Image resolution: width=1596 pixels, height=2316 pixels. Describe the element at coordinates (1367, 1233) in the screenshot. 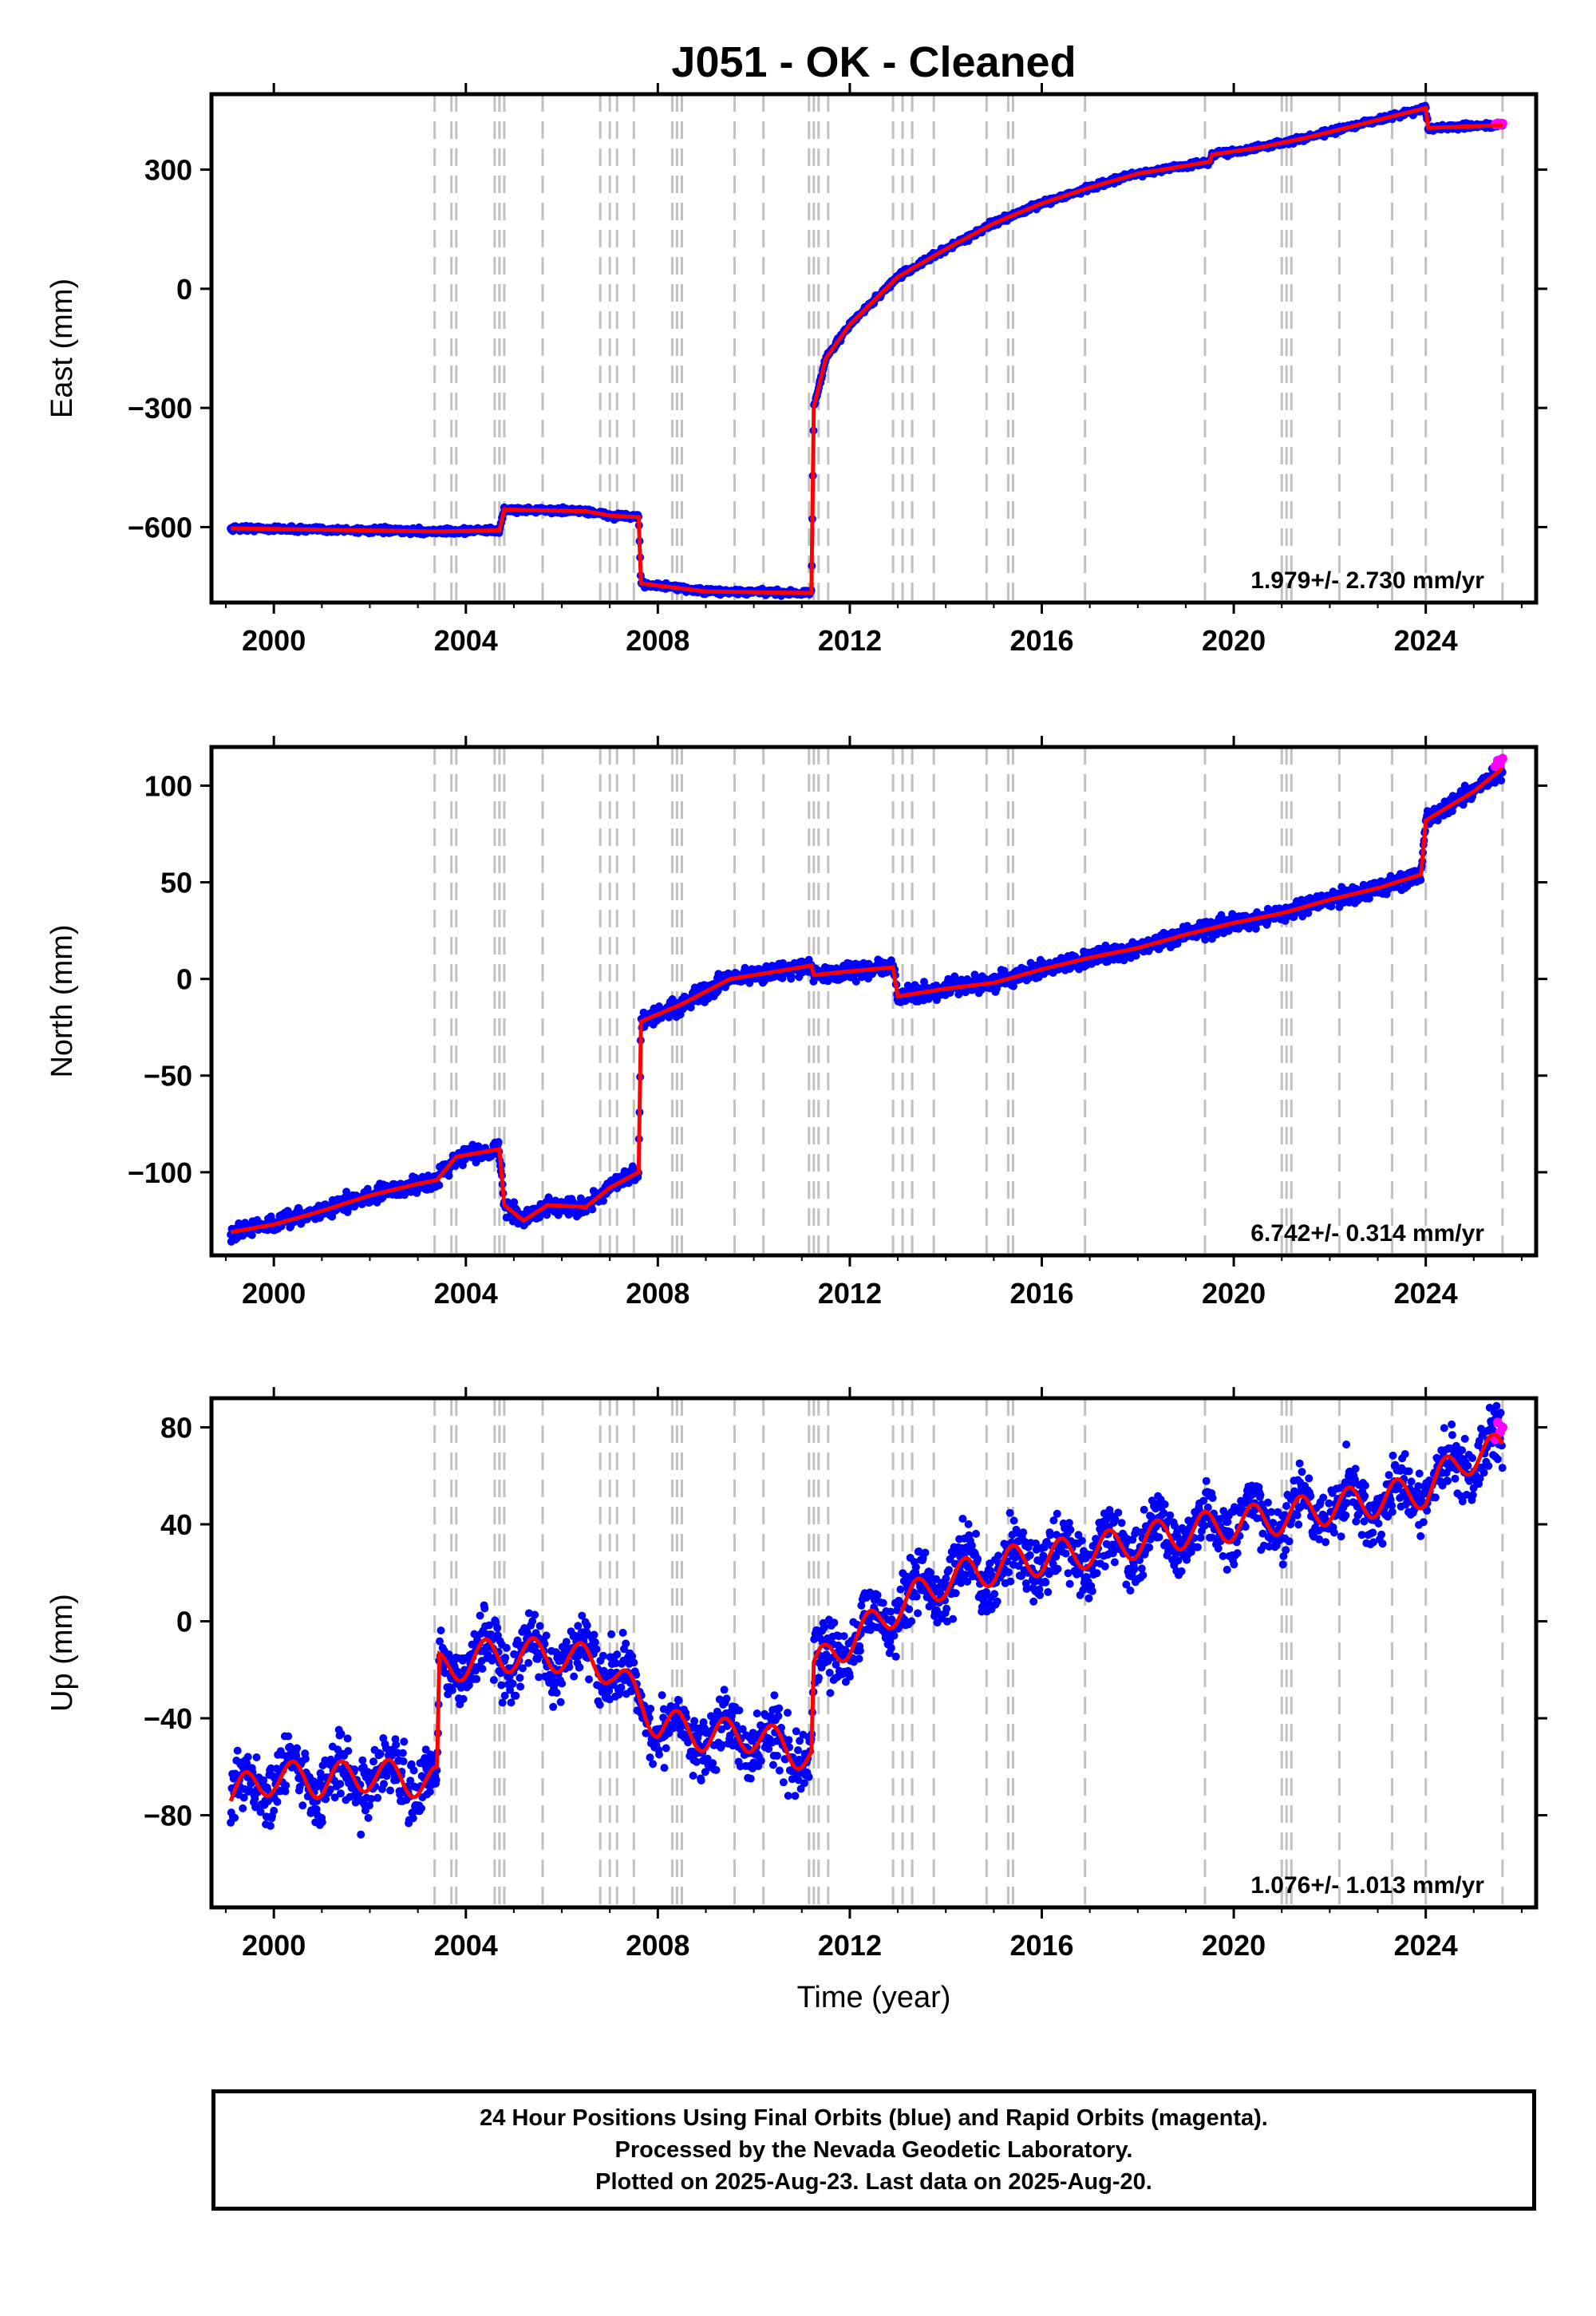

I see `rate-label: 6.742+/- 0.314 mm/yr` at that location.